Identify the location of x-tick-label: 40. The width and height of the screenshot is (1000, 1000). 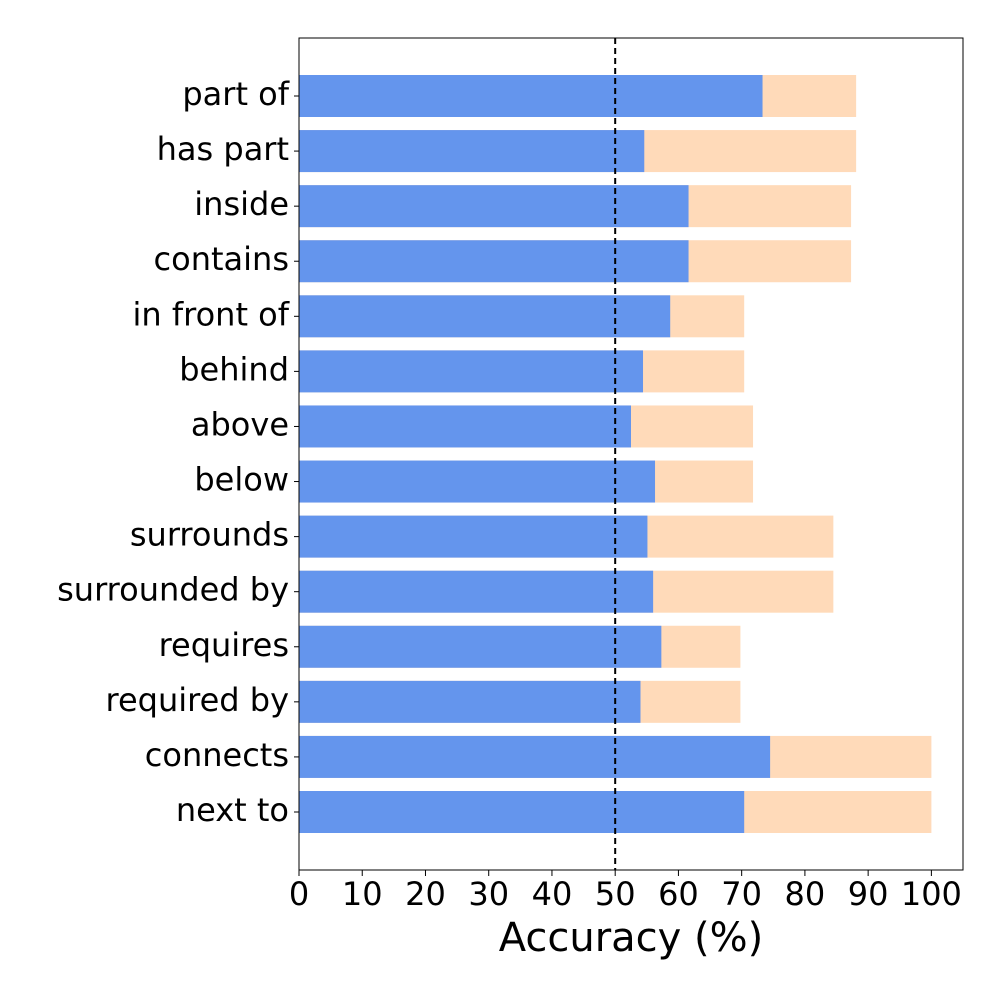
(552, 894).